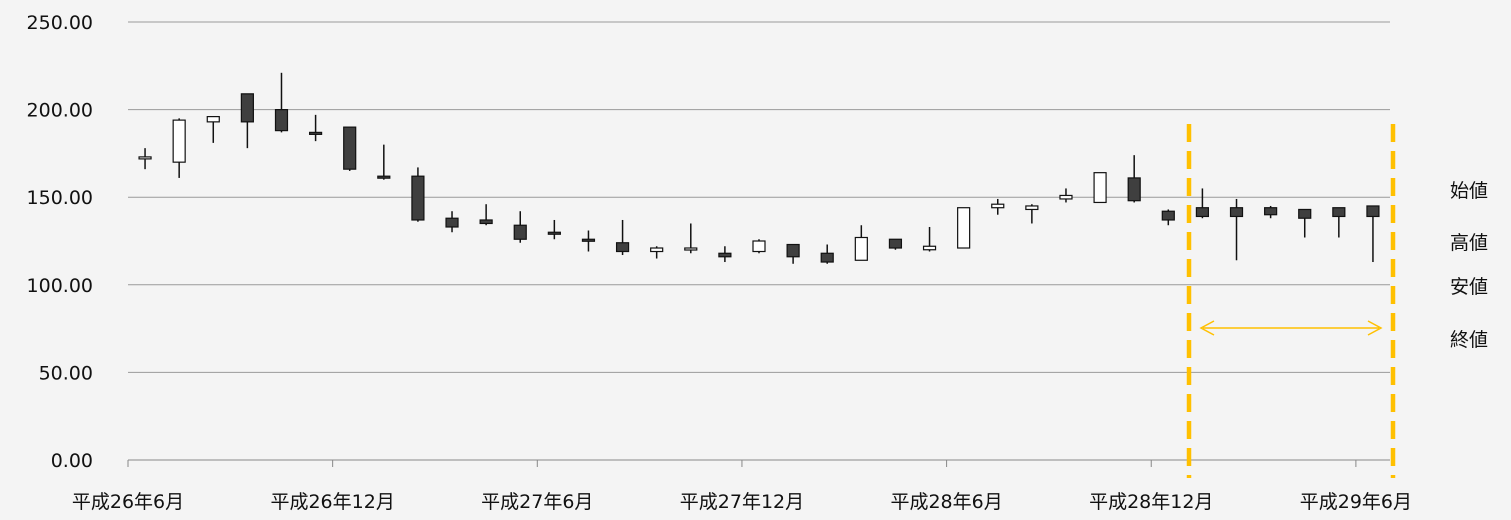  I want to click on legend-high: 高値, so click(1469, 243).